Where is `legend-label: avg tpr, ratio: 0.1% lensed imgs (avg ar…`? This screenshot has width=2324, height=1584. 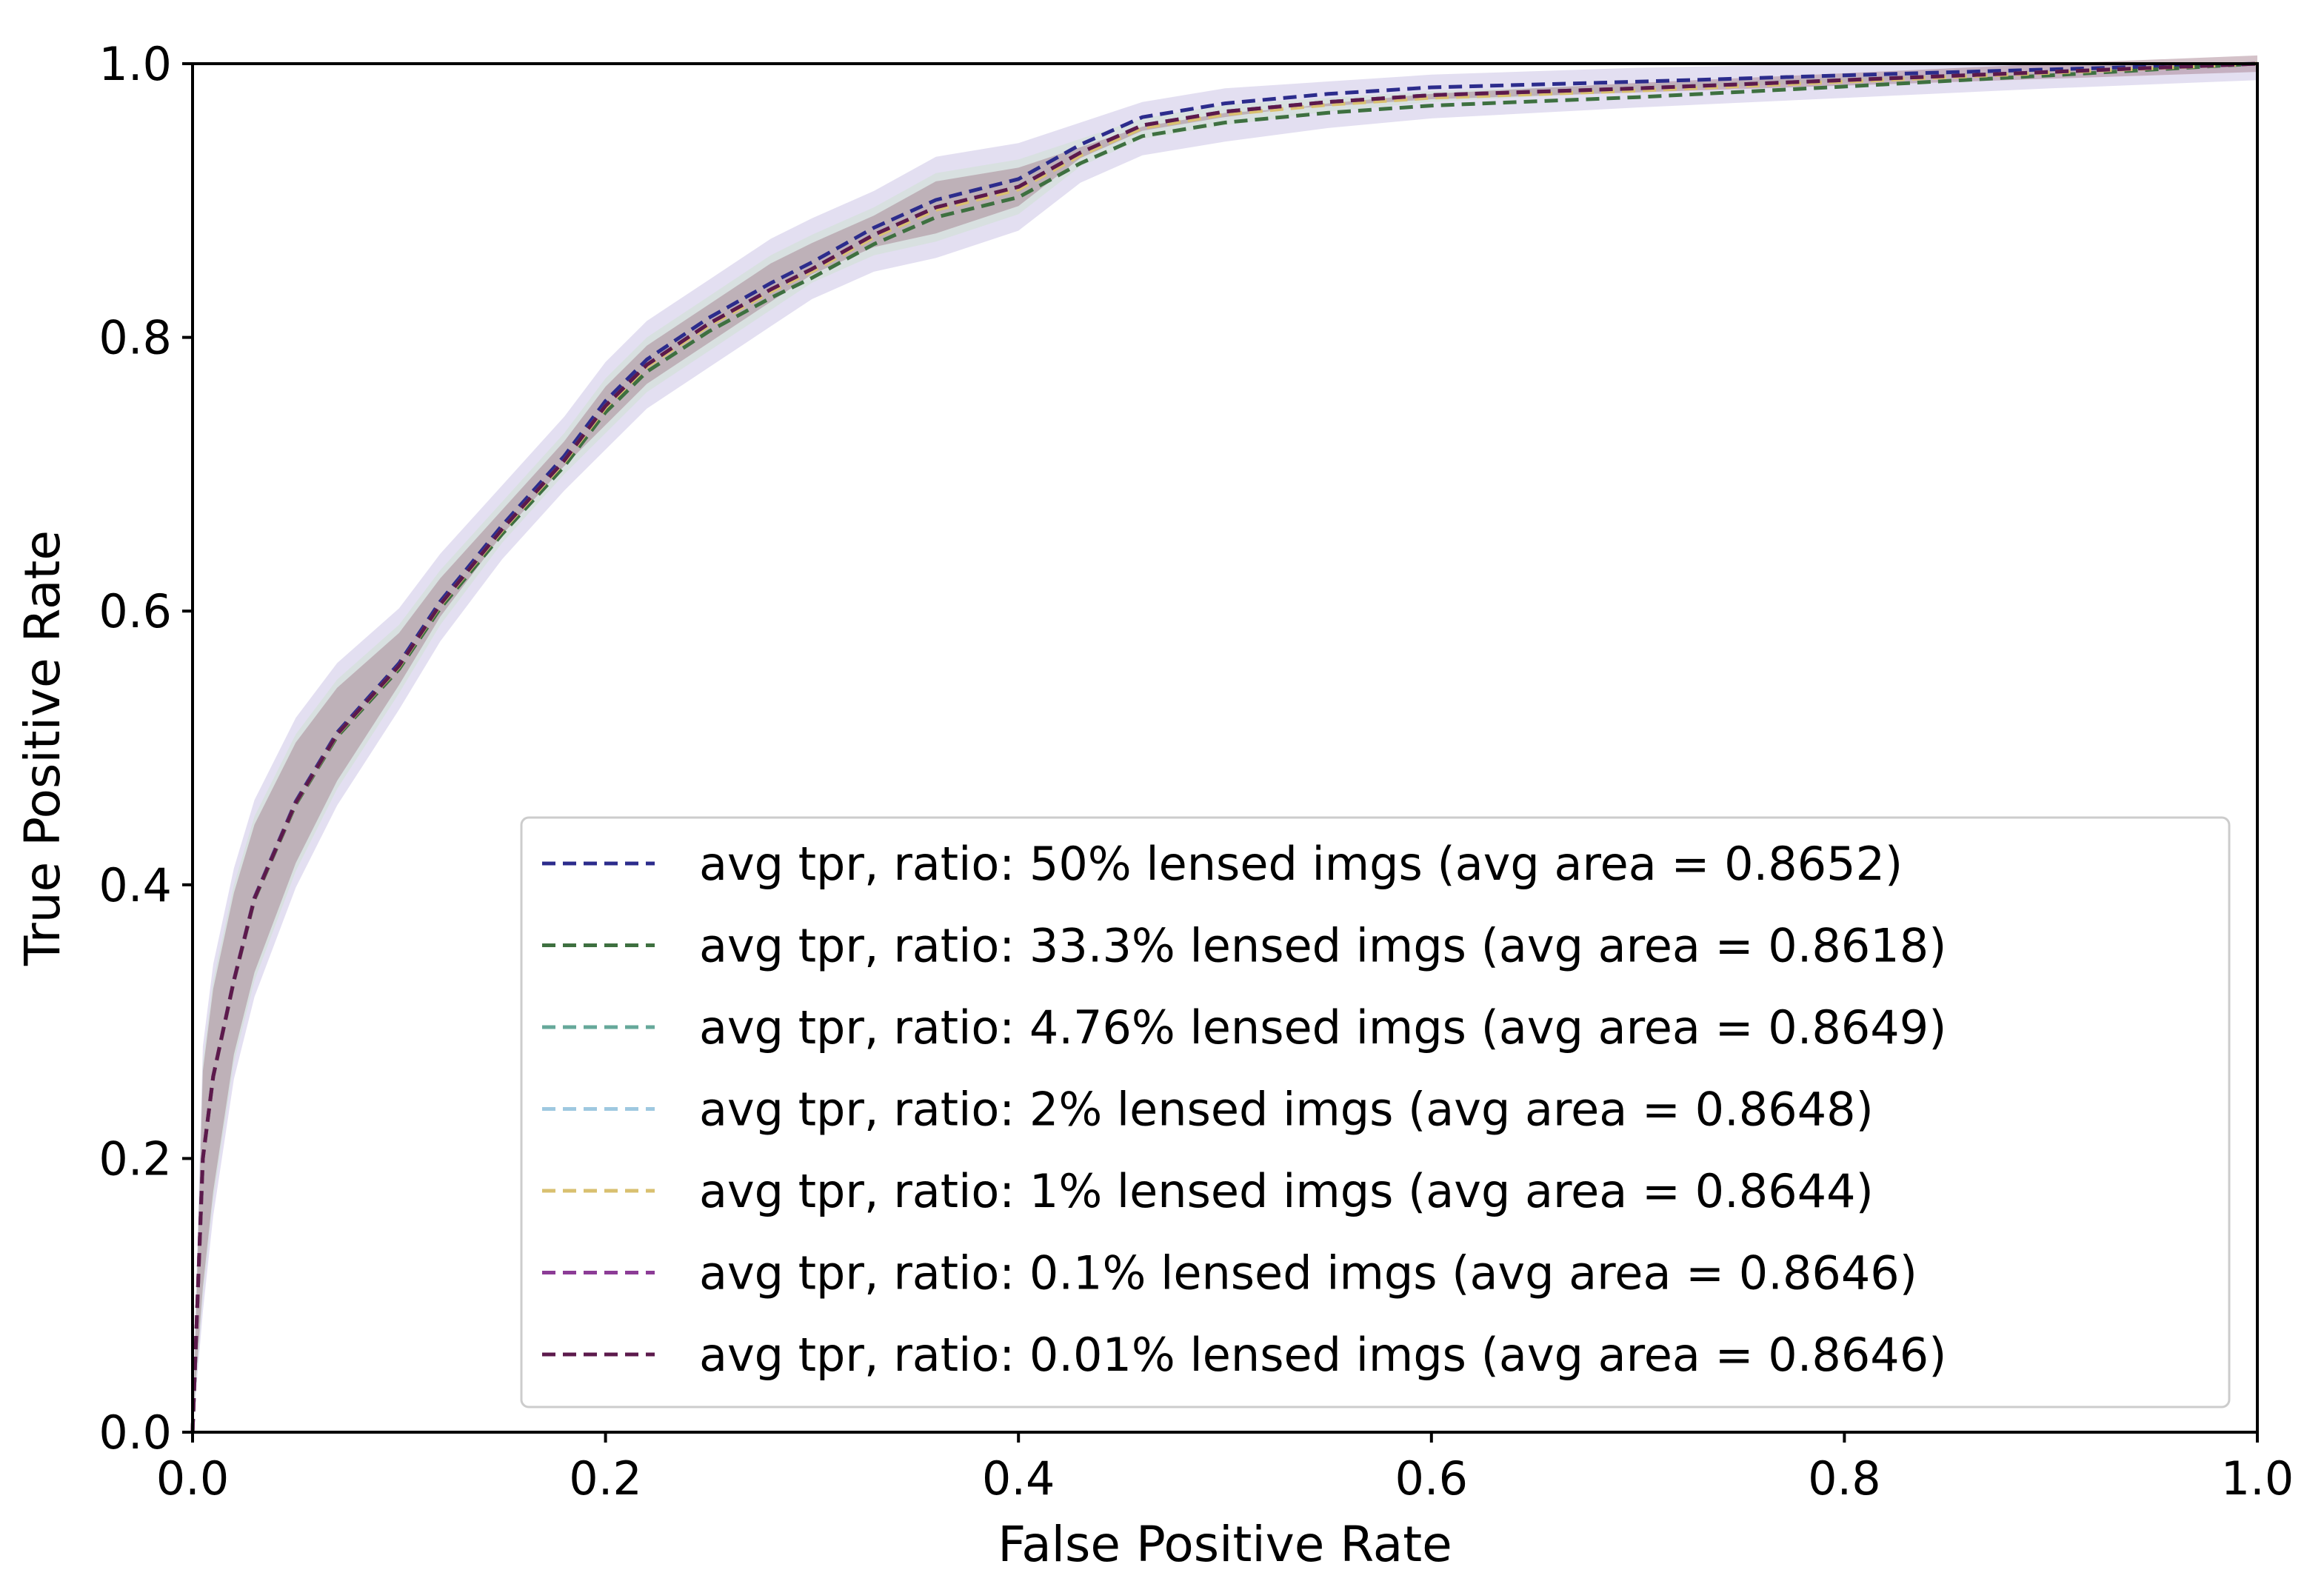 legend-label: avg tpr, ratio: 0.1% lensed imgs (avg ar… is located at coordinates (1308, 1273).